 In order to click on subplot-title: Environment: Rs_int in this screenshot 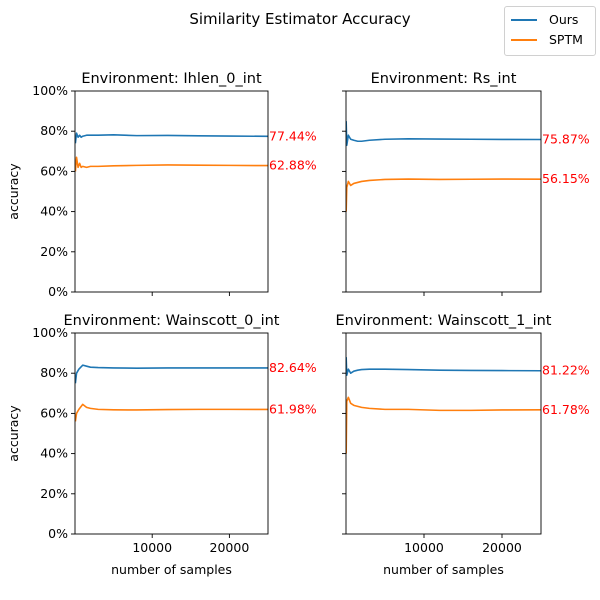, I will do `click(444, 79)`.